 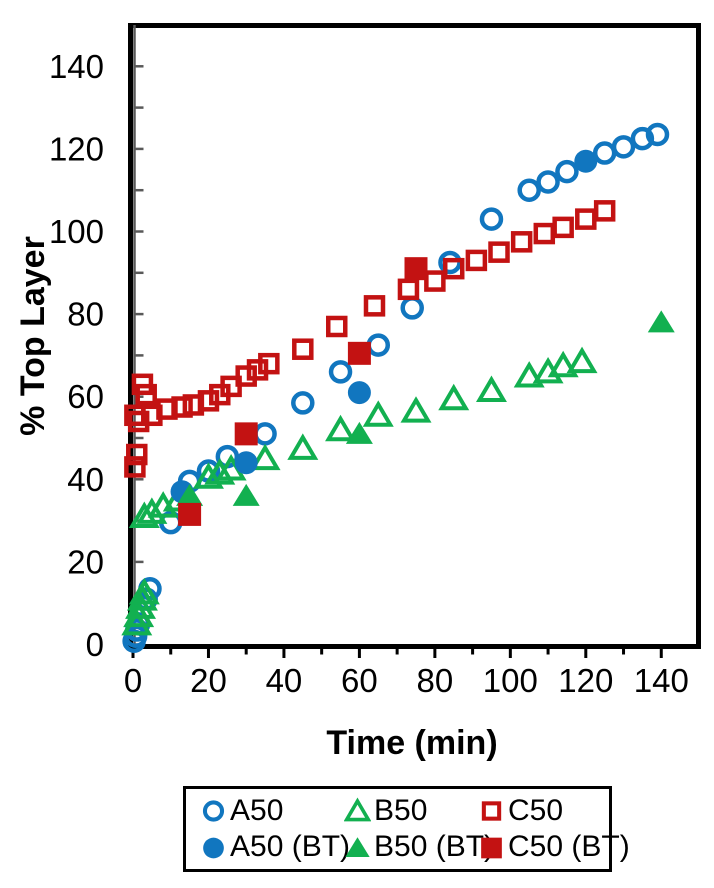 I want to click on series-c50-bt-, so click(x=303, y=391).